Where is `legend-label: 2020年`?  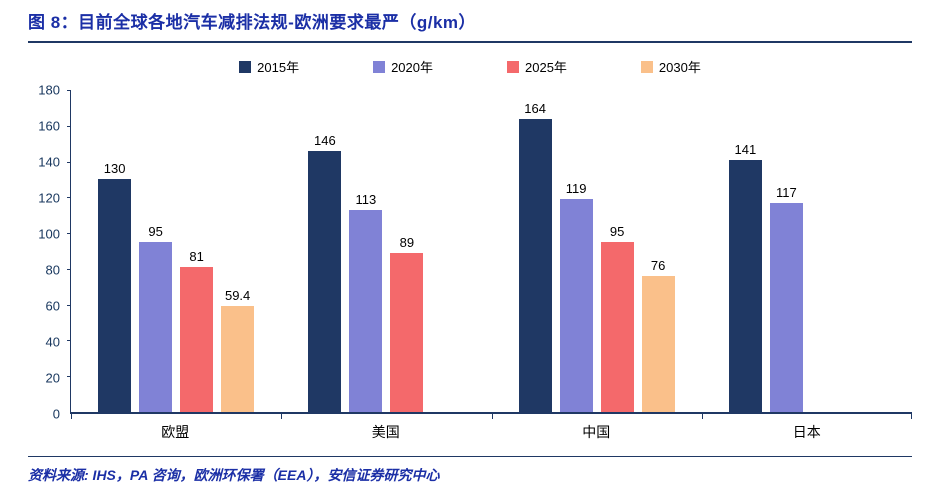
legend-label: 2020年 is located at coordinates (412, 67).